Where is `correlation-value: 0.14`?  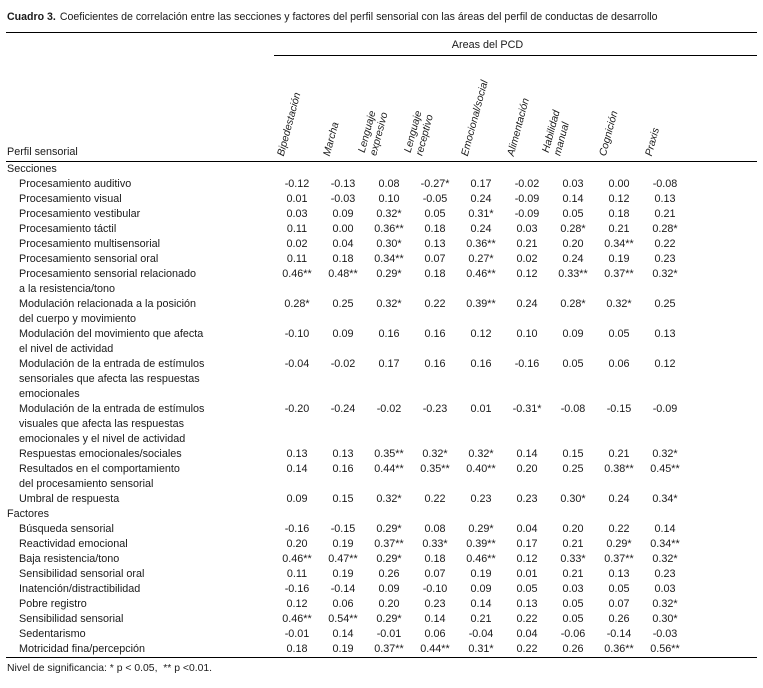 correlation-value: 0.14 is located at coordinates (297, 469).